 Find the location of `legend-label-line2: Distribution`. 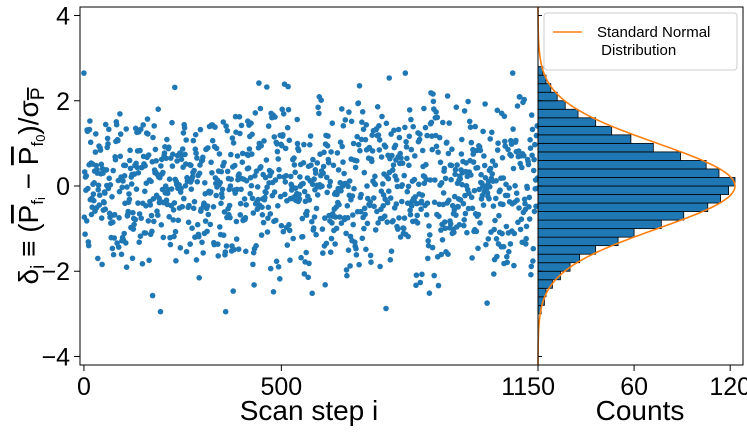

legend-label-line2: Distribution is located at coordinates (636, 50).